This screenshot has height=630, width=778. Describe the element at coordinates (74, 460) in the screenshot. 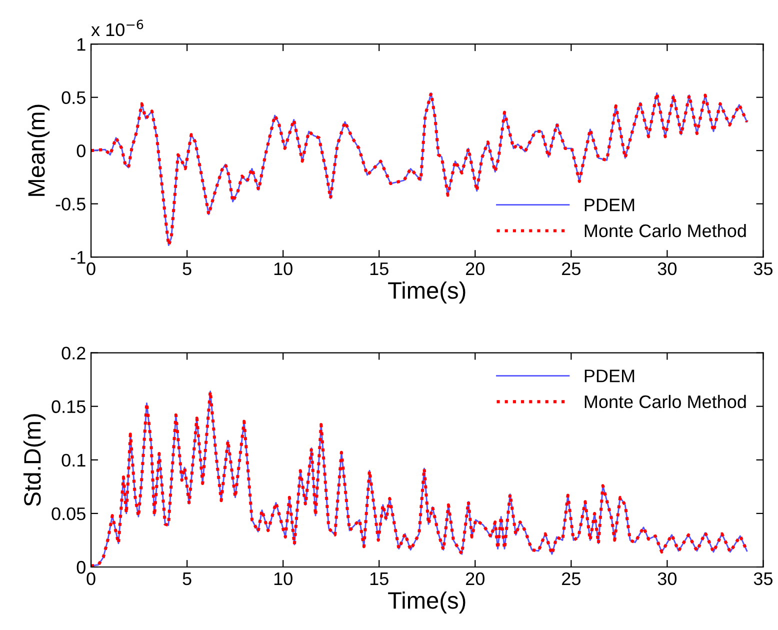

I see `y-tick-label: 0.1` at that location.